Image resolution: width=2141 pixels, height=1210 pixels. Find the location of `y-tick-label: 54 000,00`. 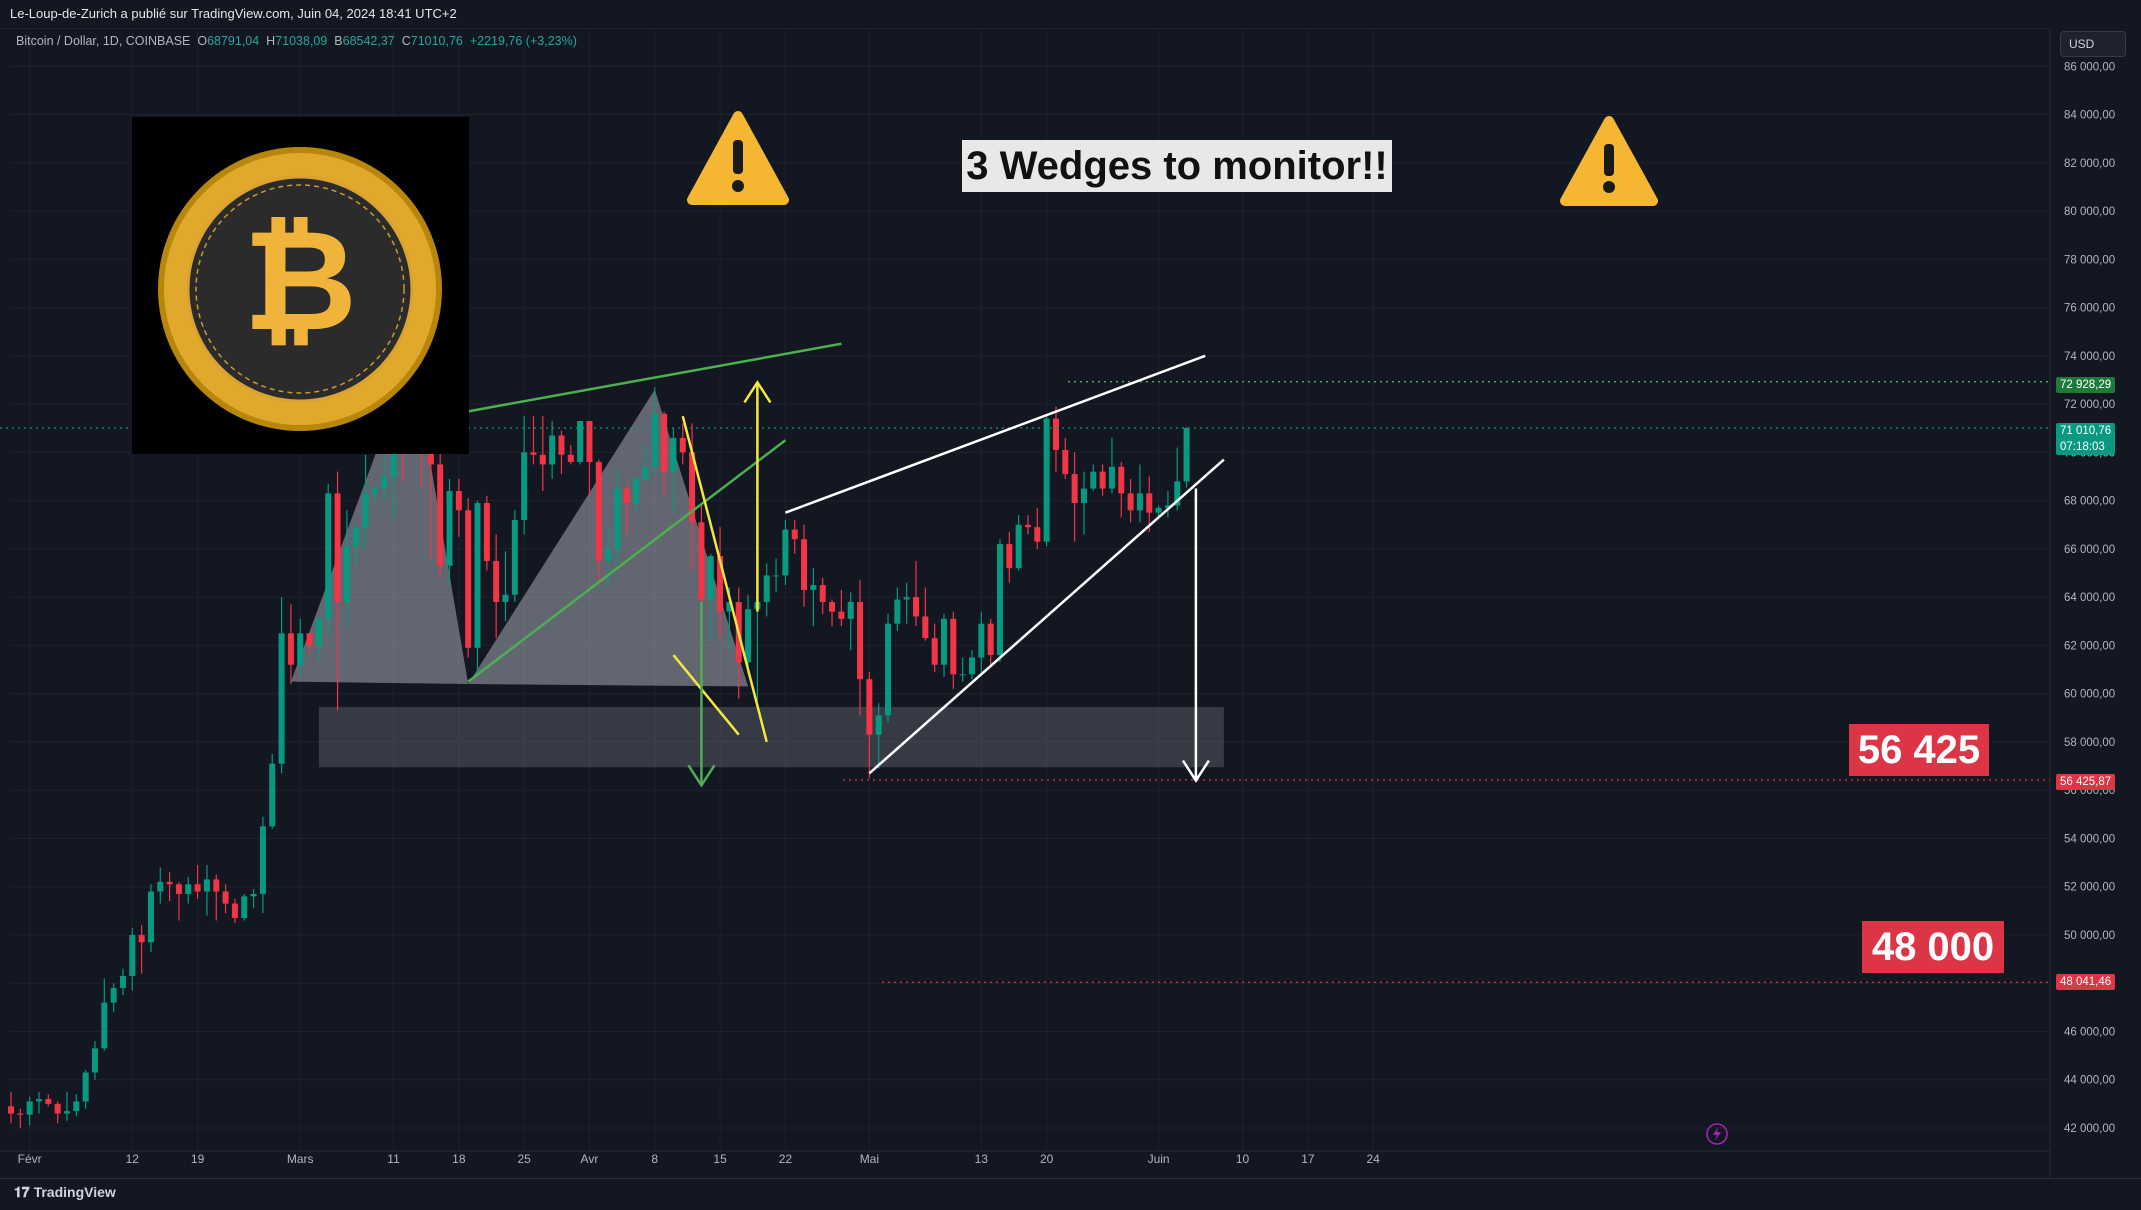

y-tick-label: 54 000,00 is located at coordinates (2089, 839).